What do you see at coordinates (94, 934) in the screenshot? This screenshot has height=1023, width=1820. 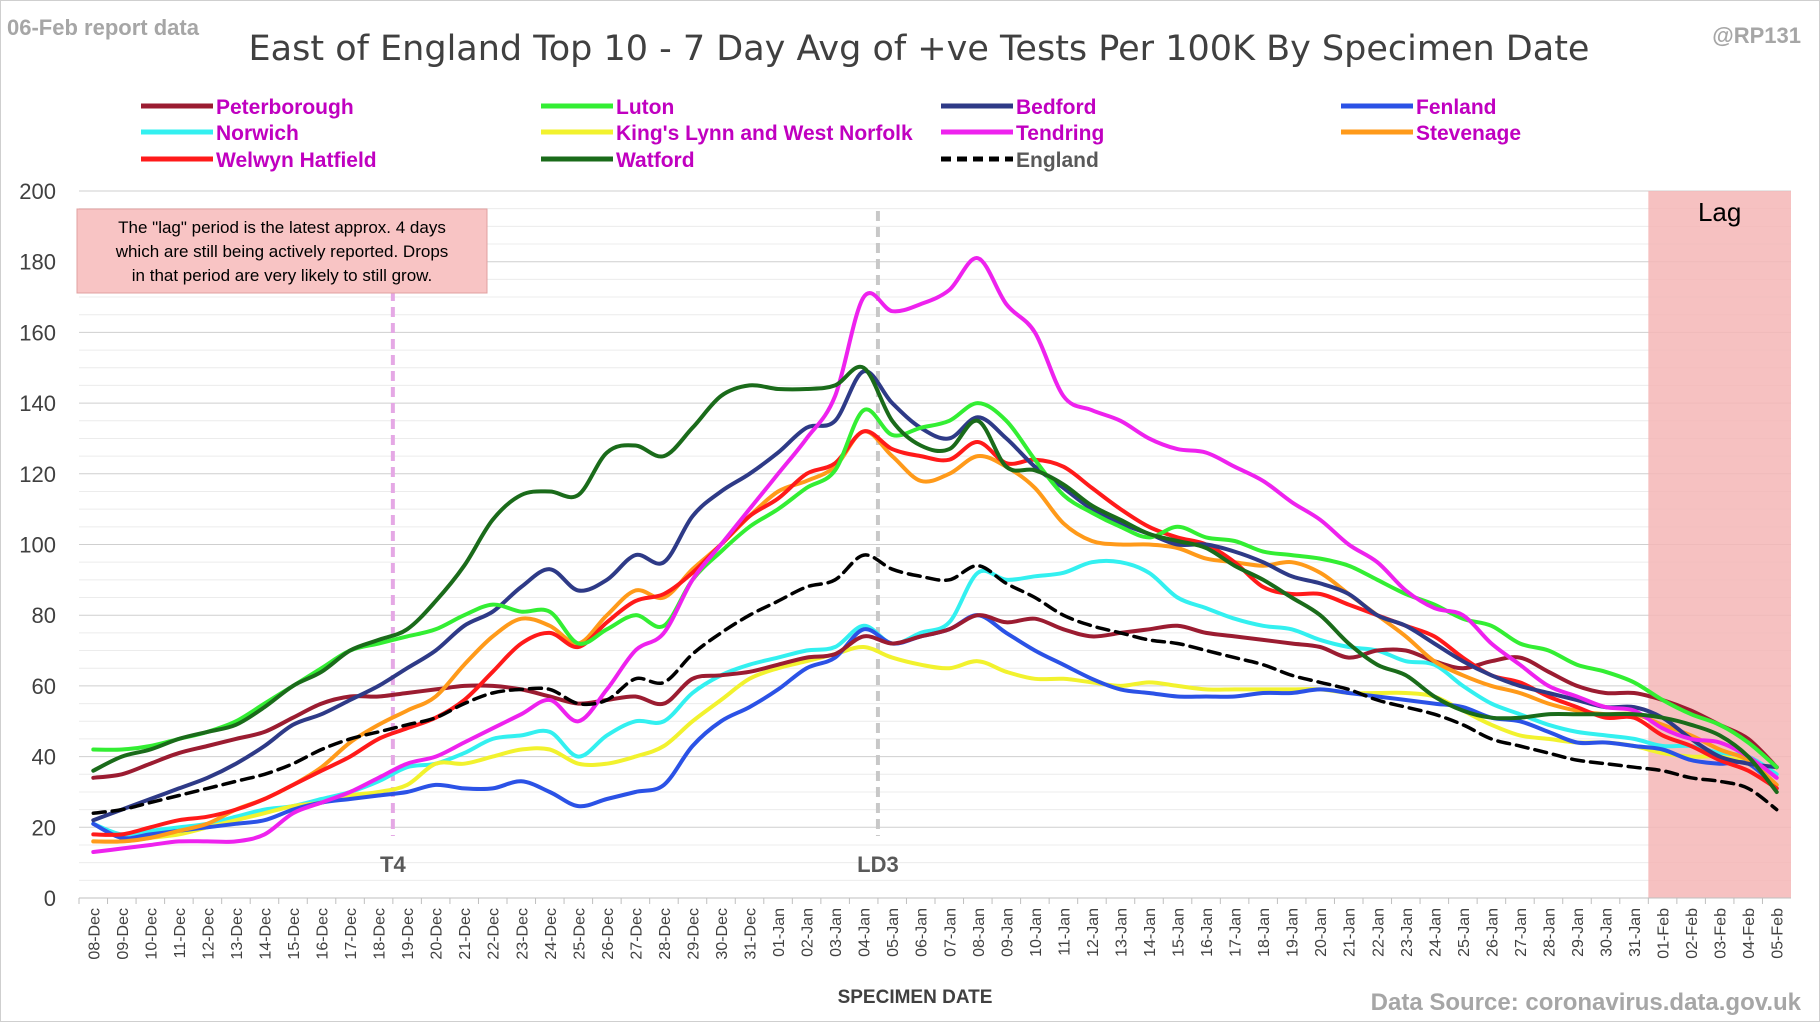 I see `x-tick-label: 08-Dec` at bounding box center [94, 934].